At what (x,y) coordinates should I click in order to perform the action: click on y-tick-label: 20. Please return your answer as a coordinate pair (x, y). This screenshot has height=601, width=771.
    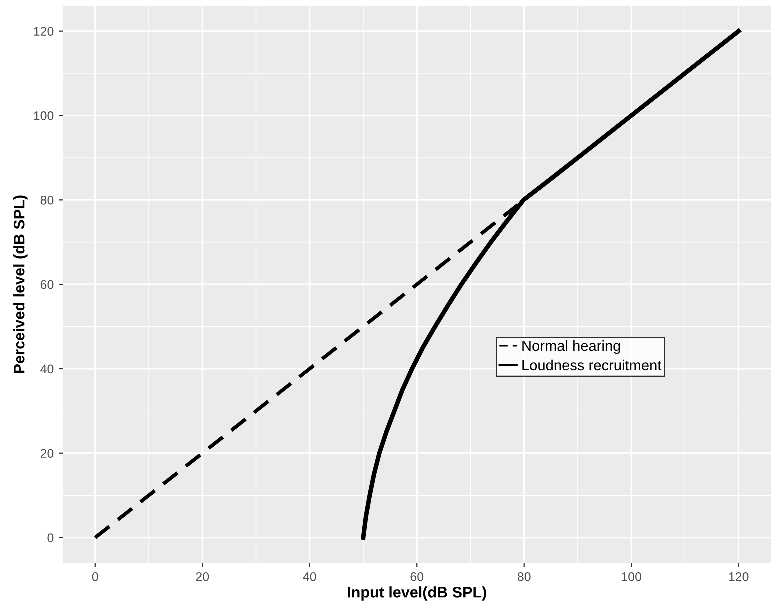
    Looking at the image, I should click on (47, 453).